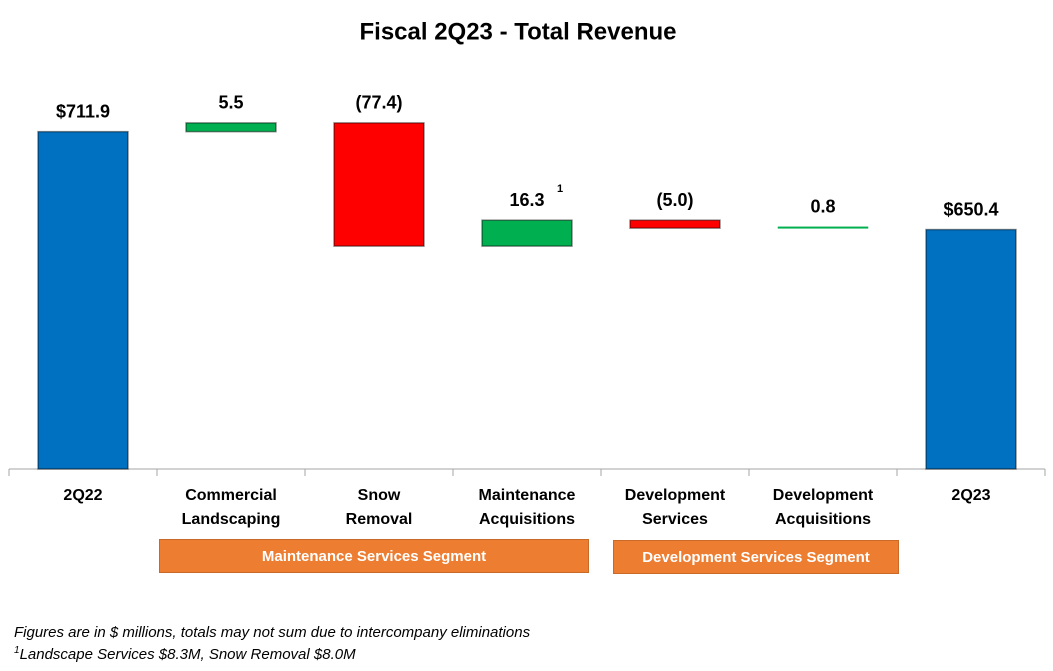 The width and height of the screenshot is (1053, 671). I want to click on segment-box: Maintenance Services Segment, so click(374, 556).